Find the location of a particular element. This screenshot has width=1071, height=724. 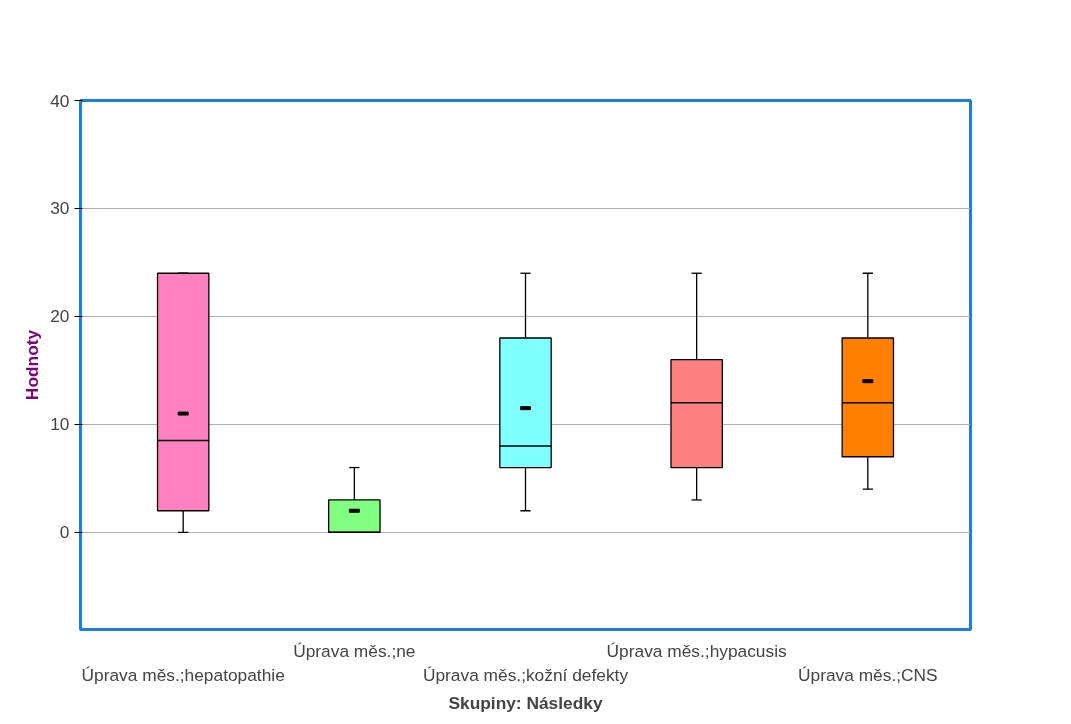

x-tick-label: Úprava měs.;hepatopathie is located at coordinates (183, 674).